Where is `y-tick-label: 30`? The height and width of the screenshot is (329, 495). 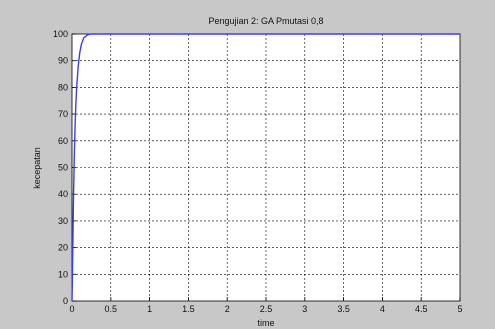 y-tick-label: 30 is located at coordinates (63, 221).